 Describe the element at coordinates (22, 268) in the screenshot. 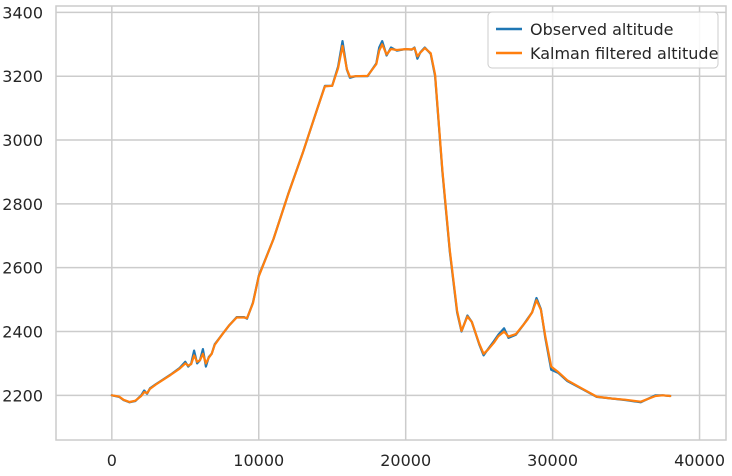

I see `y-tick-label: 2600` at that location.